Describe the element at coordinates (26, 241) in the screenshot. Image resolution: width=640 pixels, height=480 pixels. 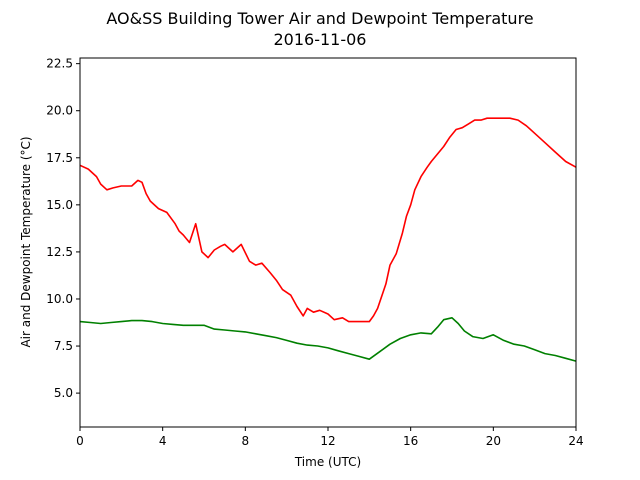
I see `y-axis-label: Air and Dewpoint Temperature (°C)` at that location.